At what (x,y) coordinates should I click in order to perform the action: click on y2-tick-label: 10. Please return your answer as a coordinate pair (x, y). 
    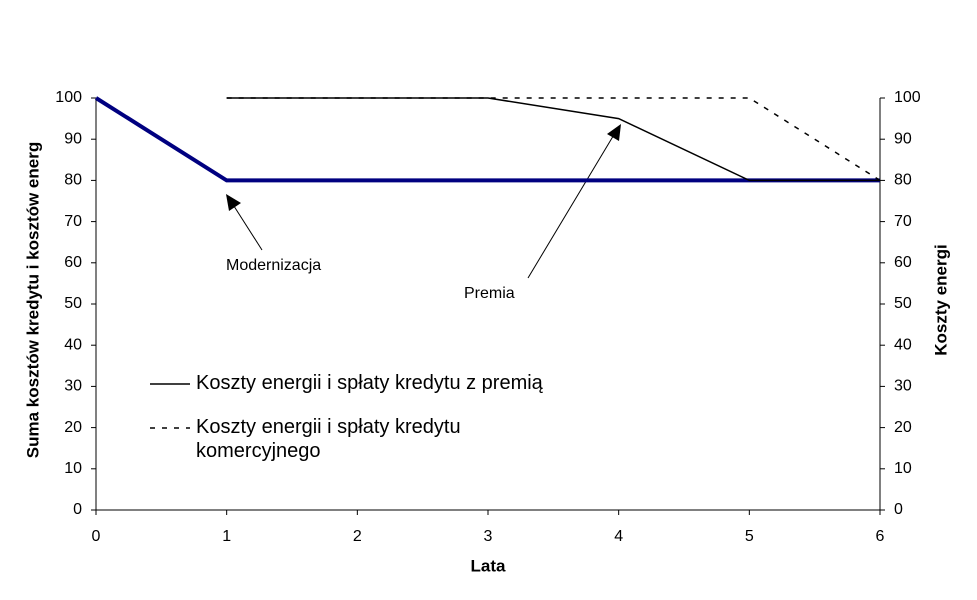
    Looking at the image, I should click on (903, 468).